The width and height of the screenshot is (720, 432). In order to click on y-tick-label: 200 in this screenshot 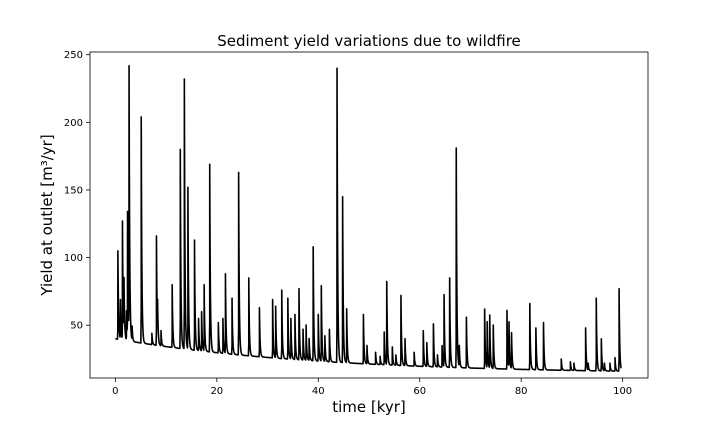, I will do `click(73, 123)`.